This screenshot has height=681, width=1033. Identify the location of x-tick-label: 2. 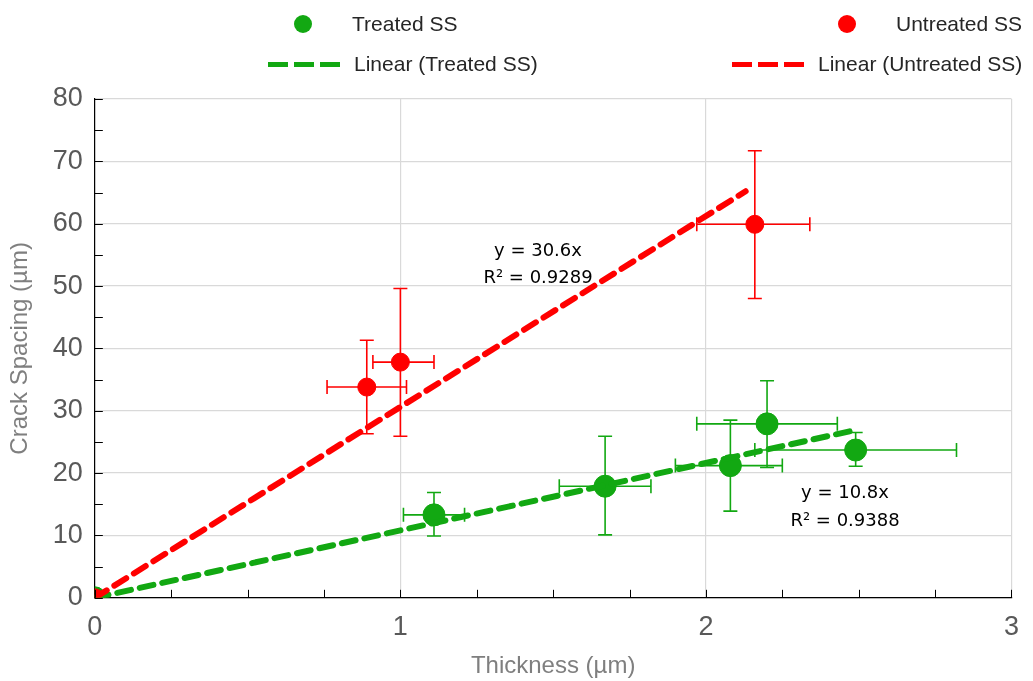
(706, 626).